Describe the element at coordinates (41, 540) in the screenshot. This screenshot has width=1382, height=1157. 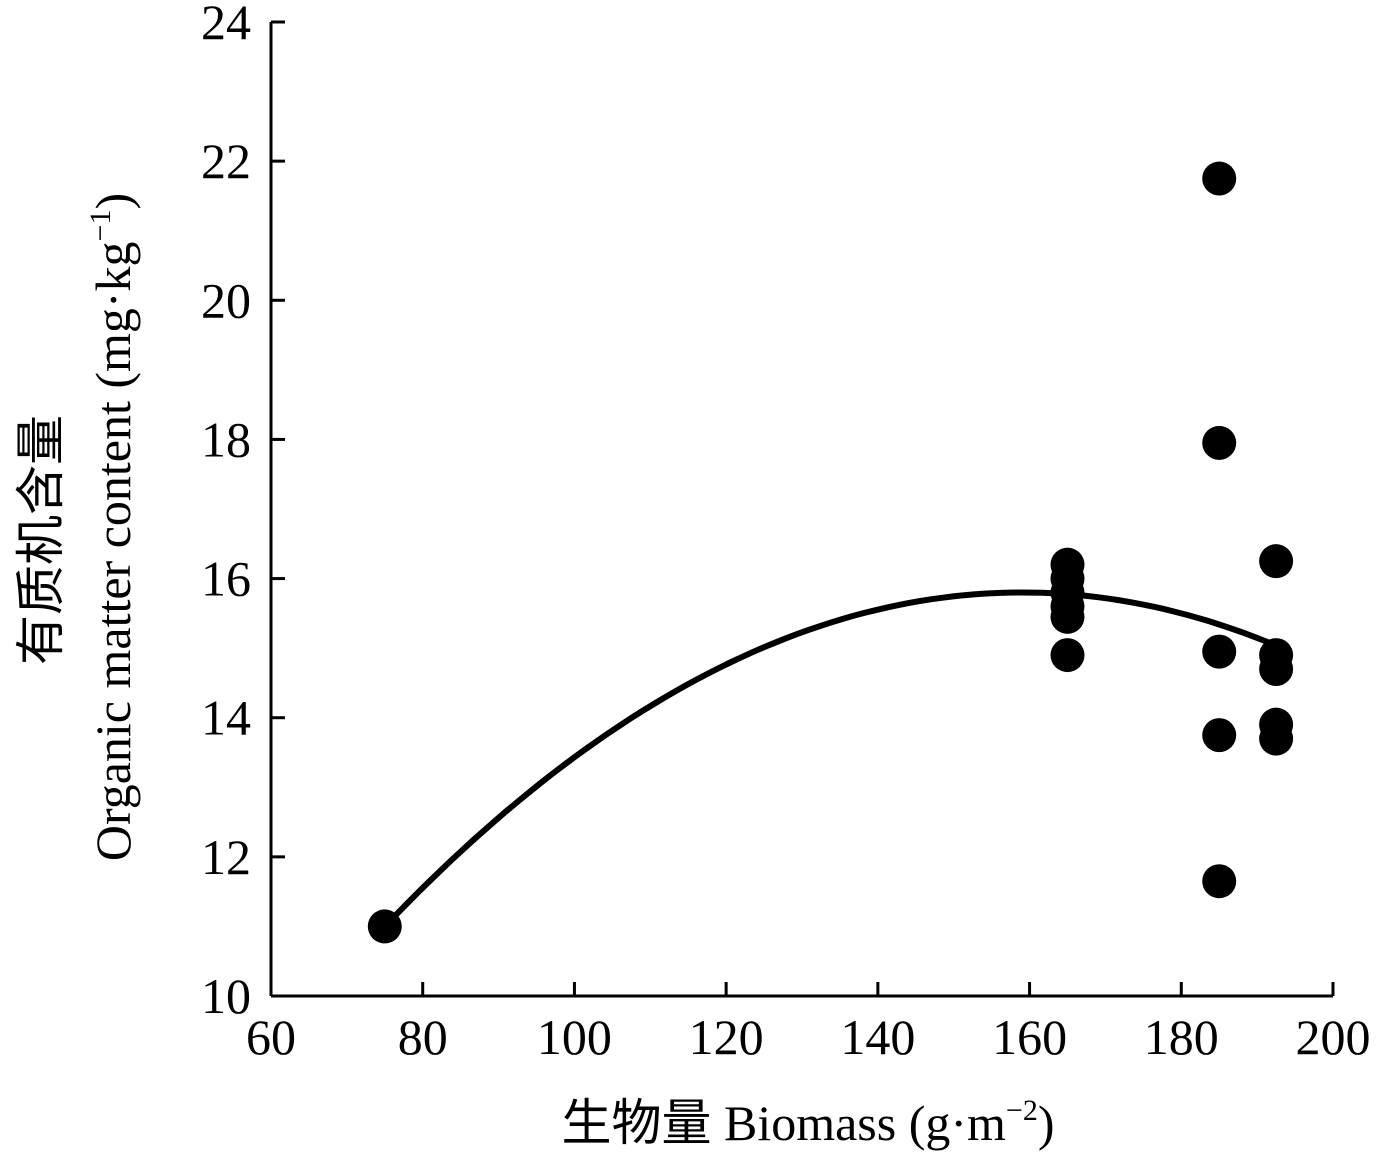
I see `y-axis-title-cn: 有质机含量` at that location.